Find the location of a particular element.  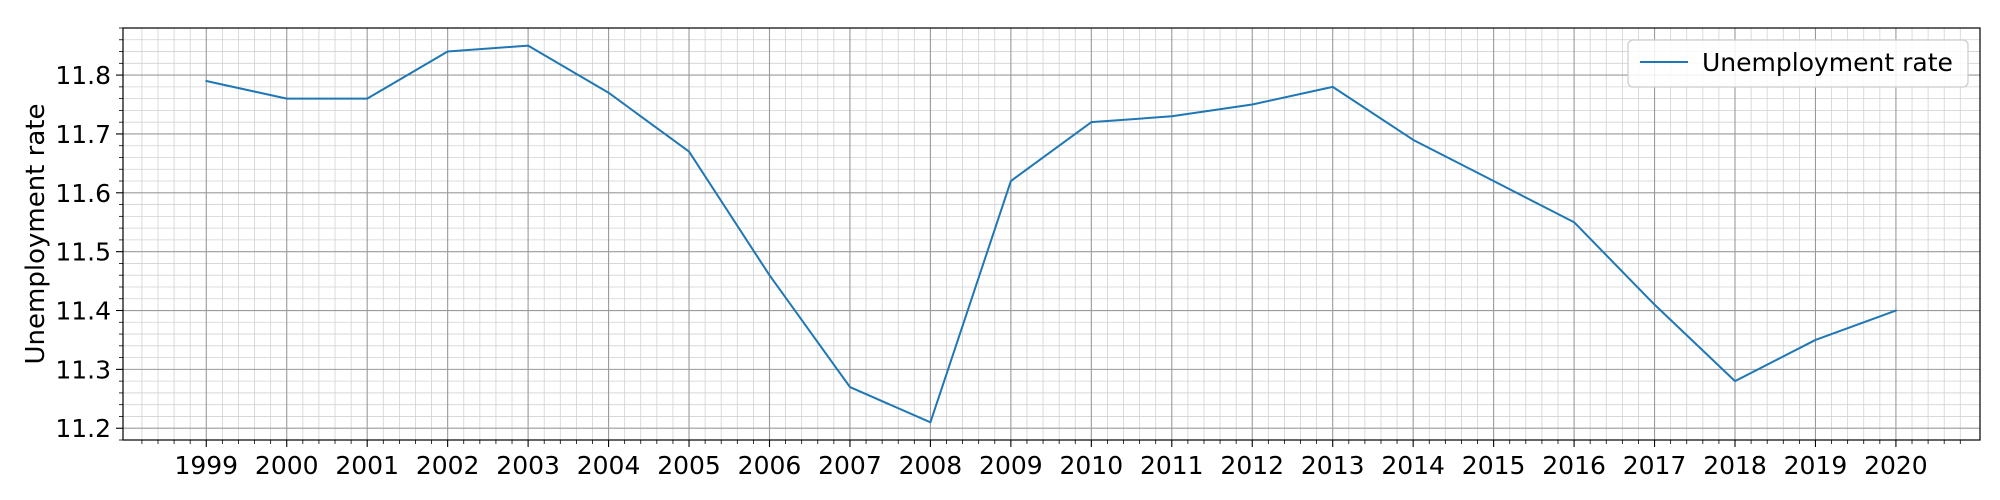

x-tick-label: 2008 is located at coordinates (931, 465).